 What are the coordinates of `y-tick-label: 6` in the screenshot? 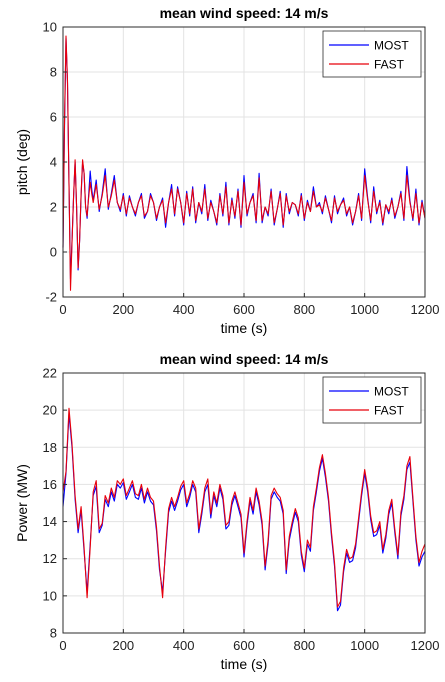 It's located at (53, 117).